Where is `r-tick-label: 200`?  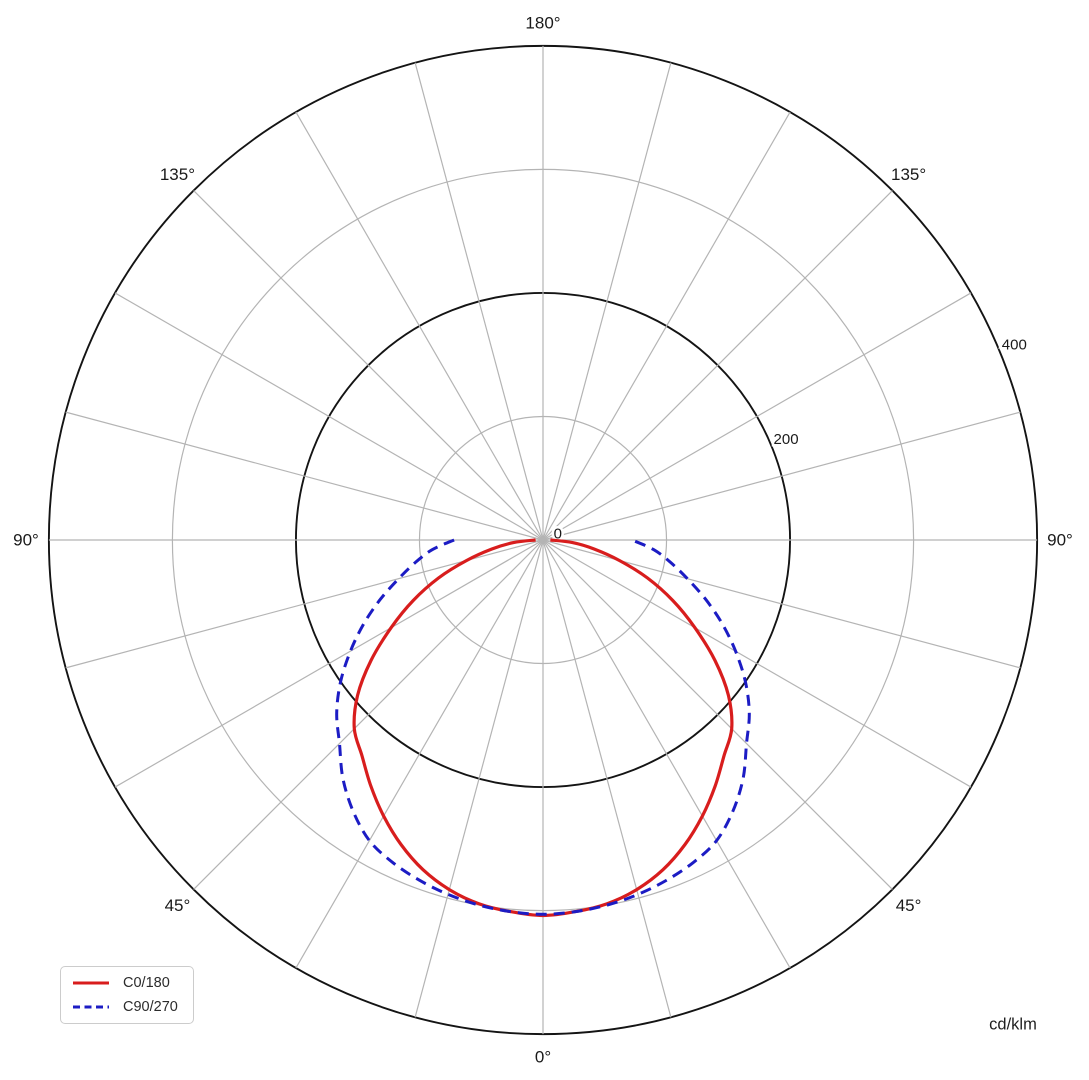
r-tick-label: 200 is located at coordinates (786, 439).